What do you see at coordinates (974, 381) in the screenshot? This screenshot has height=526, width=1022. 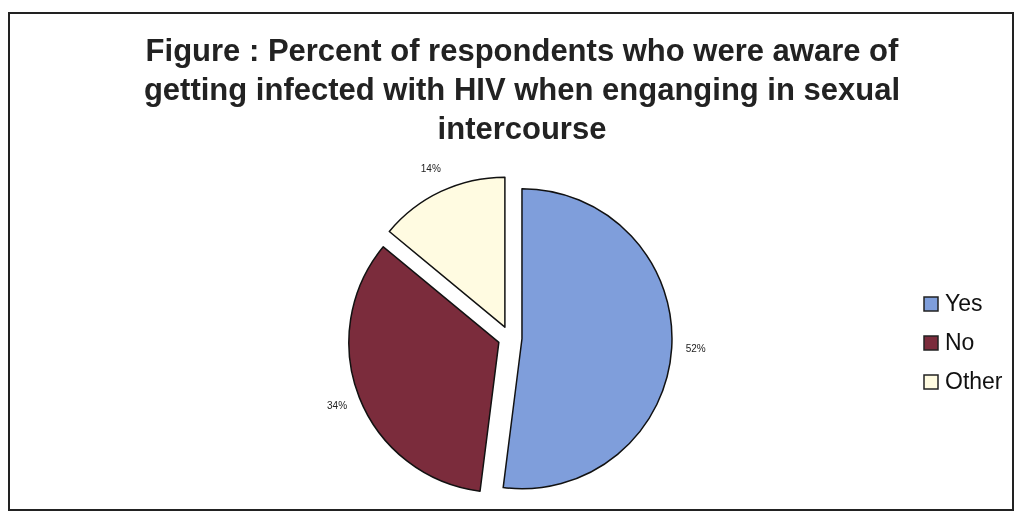 I see `legend-label: Other` at bounding box center [974, 381].